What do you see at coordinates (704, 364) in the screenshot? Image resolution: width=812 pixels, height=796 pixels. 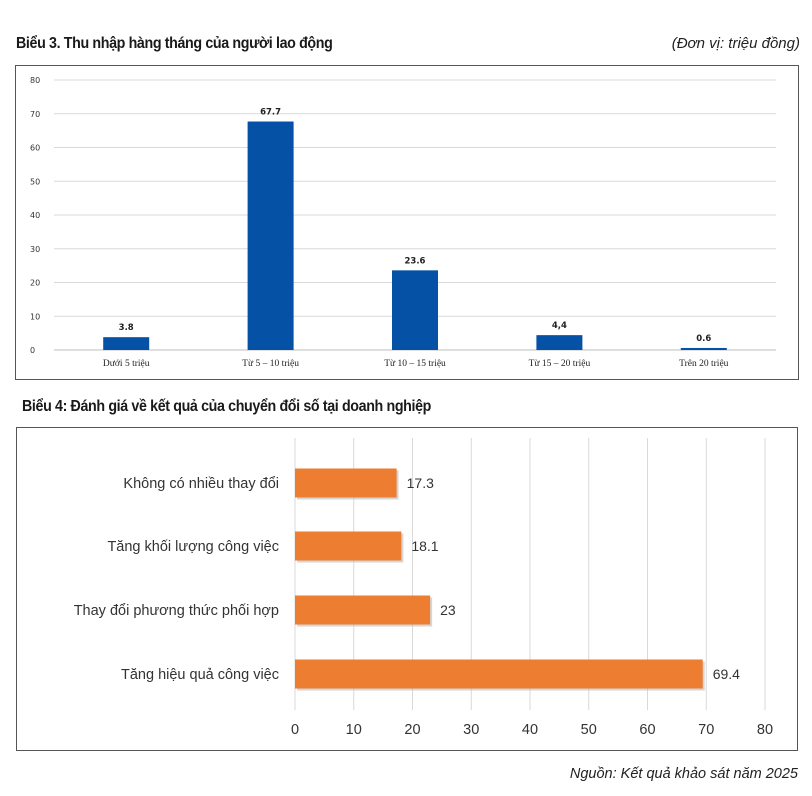 I see `chart3-x-category-label: Trên 20 triệu` at bounding box center [704, 364].